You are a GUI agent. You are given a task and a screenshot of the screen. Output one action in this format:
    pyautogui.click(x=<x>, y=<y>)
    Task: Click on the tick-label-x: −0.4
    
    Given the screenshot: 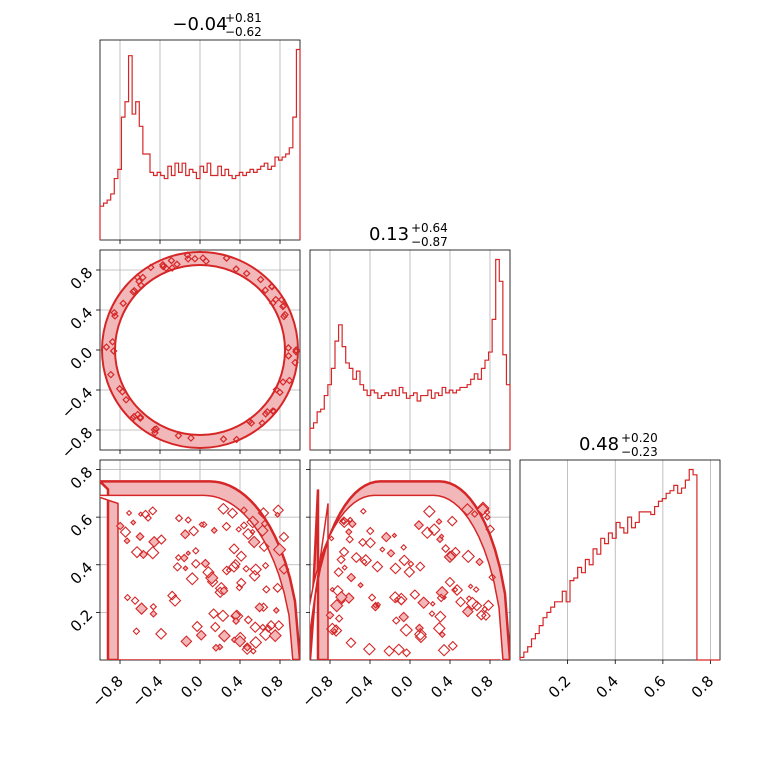 What is the action you would take?
    pyautogui.click(x=357, y=691)
    